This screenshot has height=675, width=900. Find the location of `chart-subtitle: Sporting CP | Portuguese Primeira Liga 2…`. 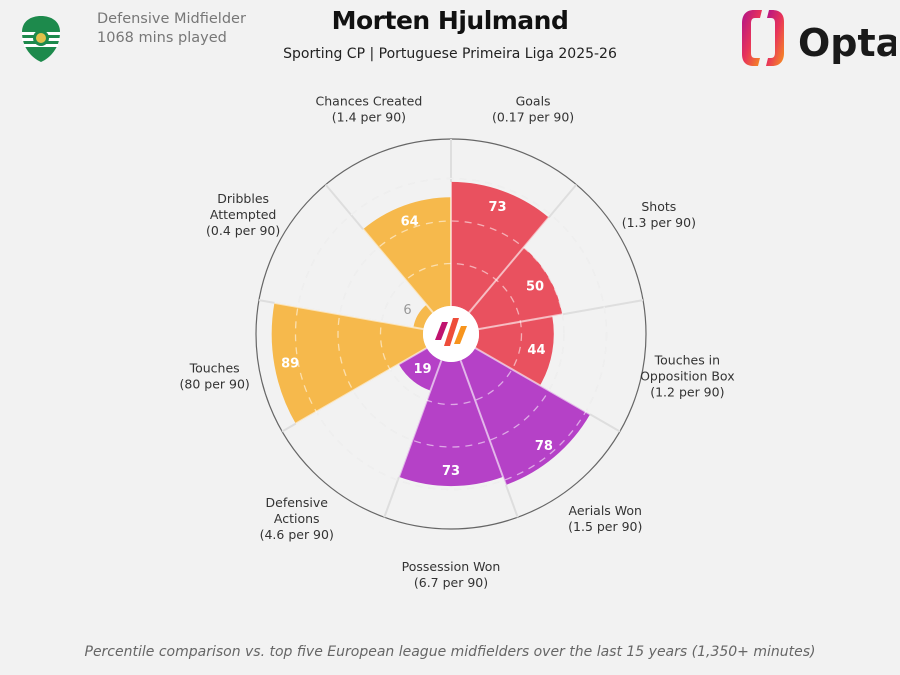

chart-subtitle: Sporting CP | Portuguese Primeira Liga 2… is located at coordinates (450, 54).